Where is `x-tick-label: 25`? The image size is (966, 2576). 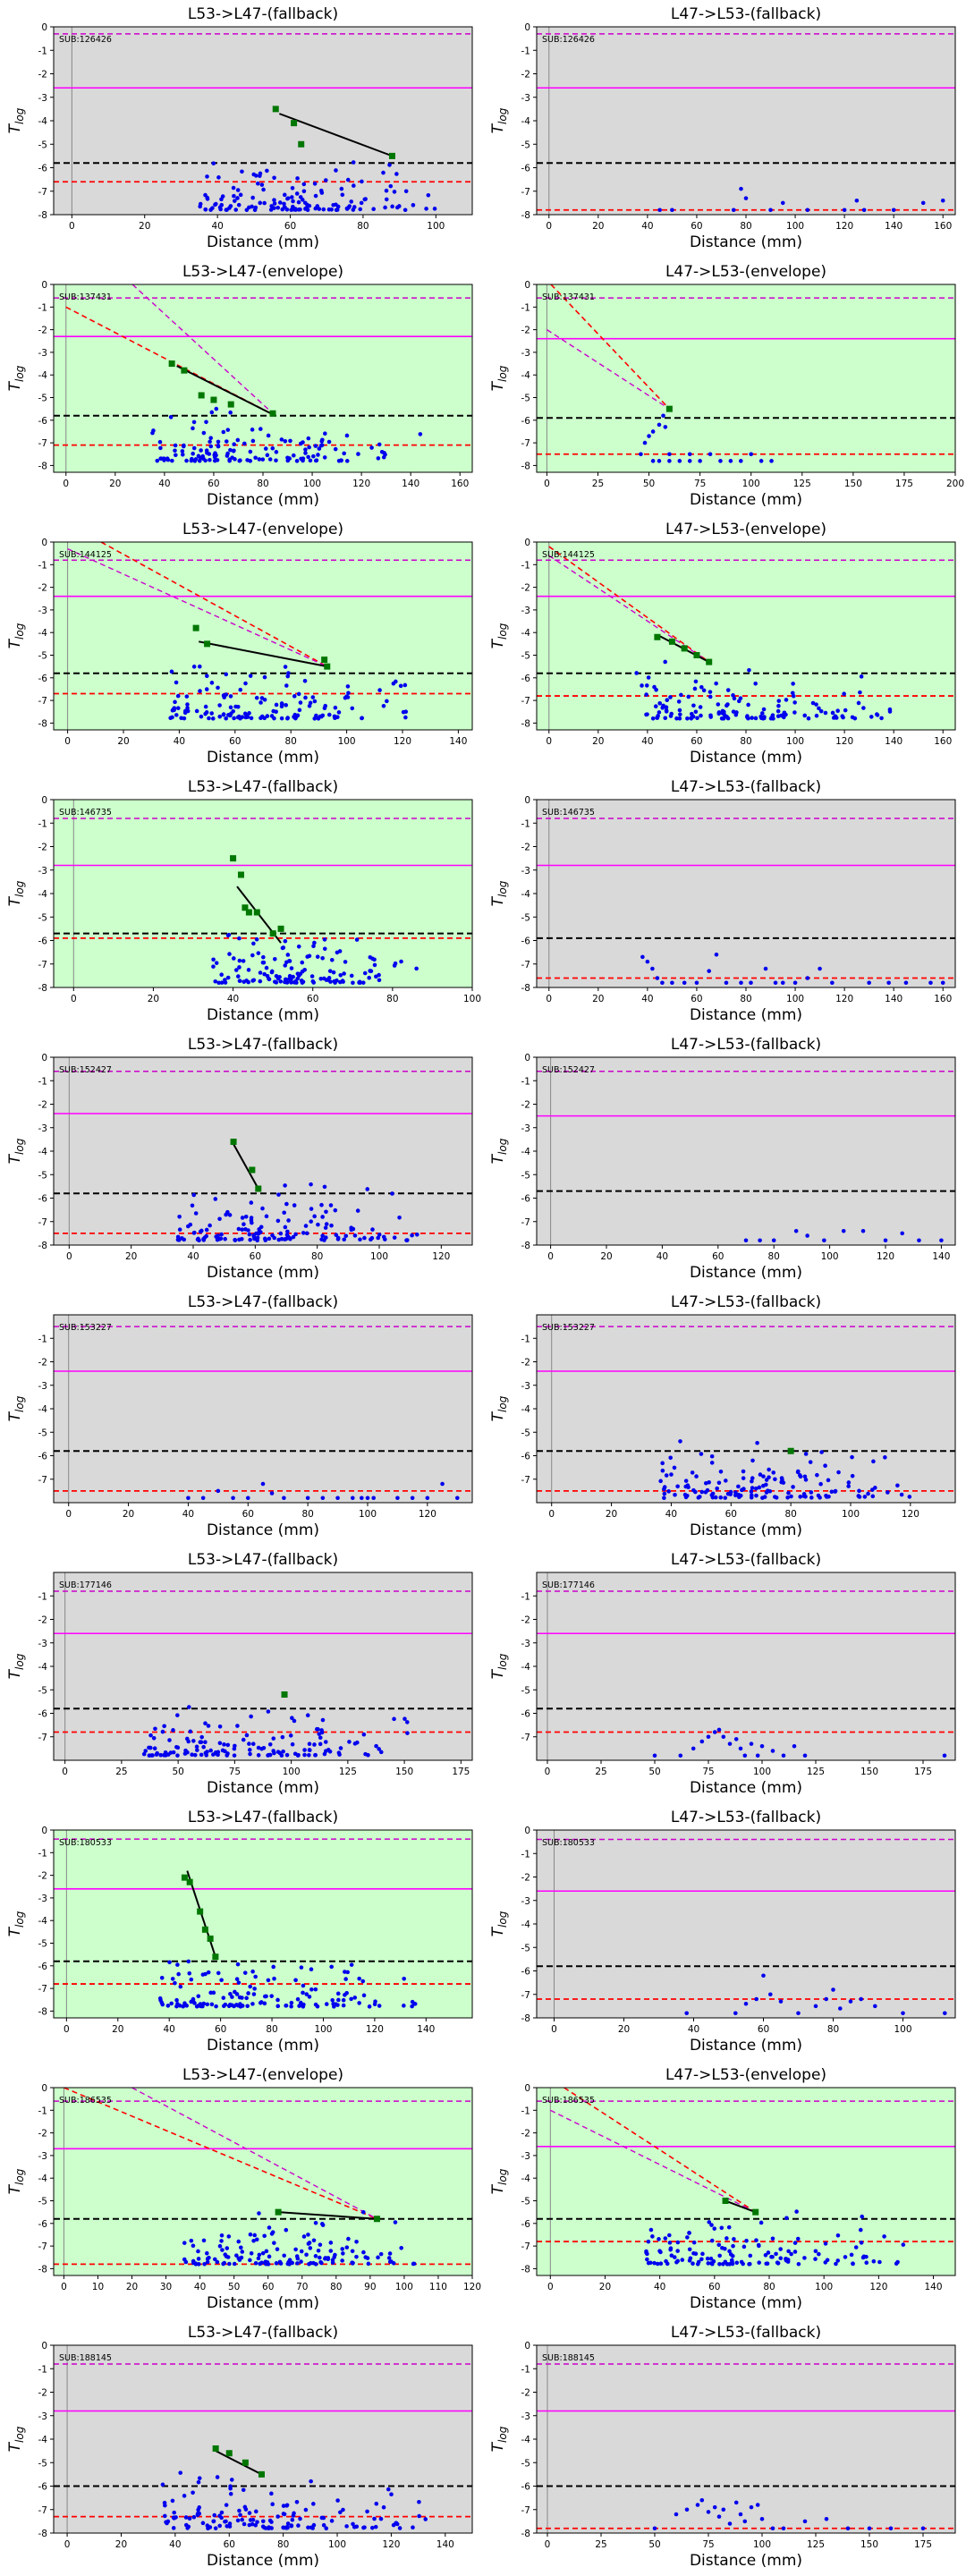 x-tick-label: 25 is located at coordinates (600, 1772).